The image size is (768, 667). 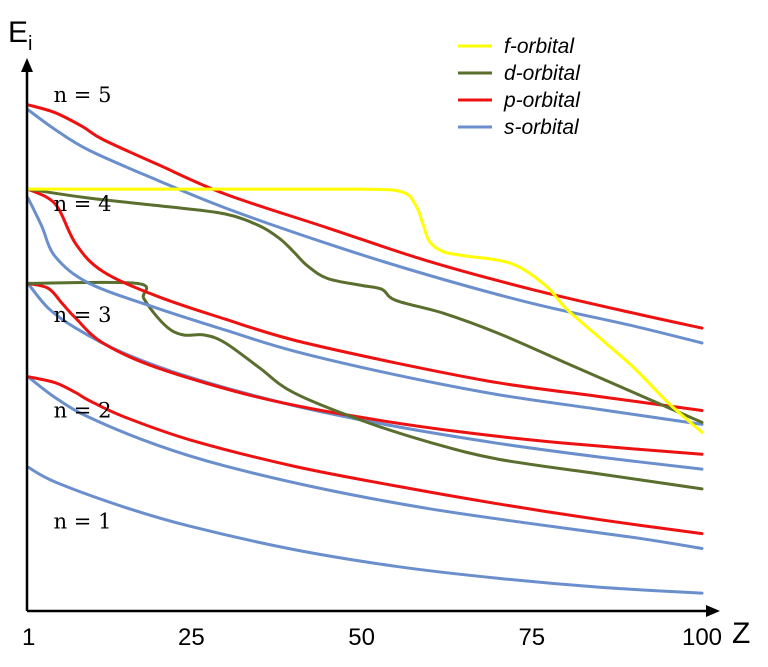 I want to click on x-tick-labels: 1 25 50 75 100, so click(x=372, y=637).